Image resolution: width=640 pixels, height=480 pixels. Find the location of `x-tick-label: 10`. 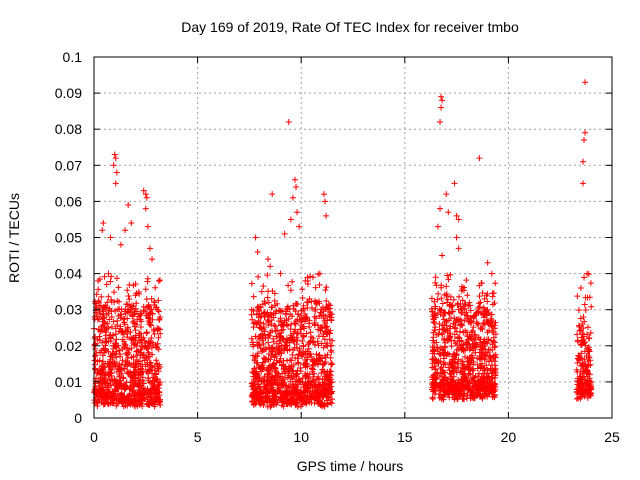

x-tick-label: 10 is located at coordinates (301, 437).